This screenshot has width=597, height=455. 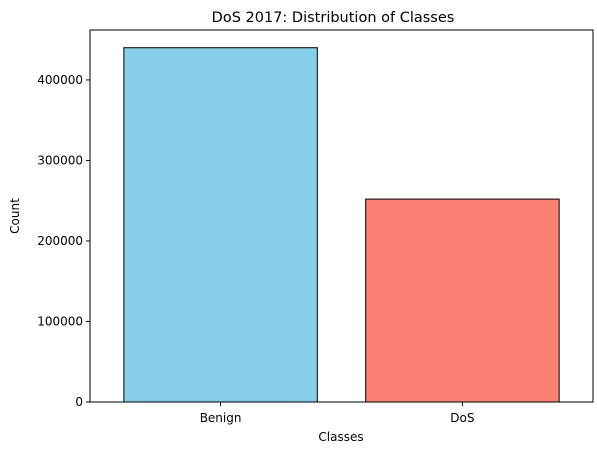 I want to click on x-axis-label: Classes, so click(x=340, y=437).